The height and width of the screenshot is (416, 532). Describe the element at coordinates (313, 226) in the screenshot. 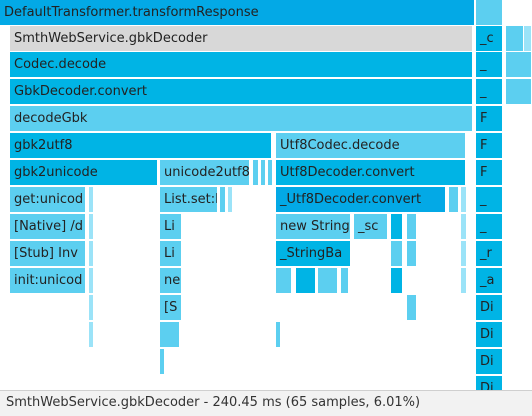

I see `flame-frame: new String` at that location.